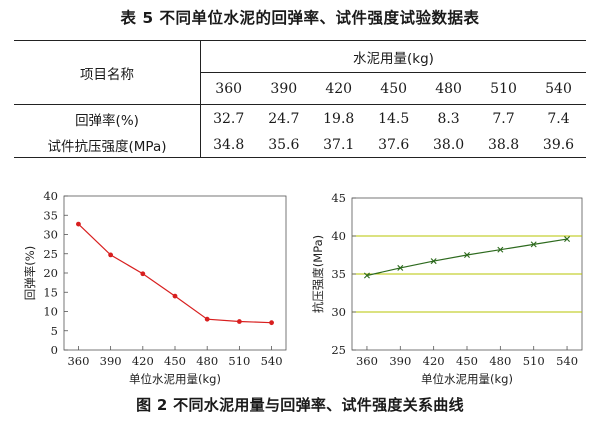 Image resolution: width=600 pixels, height=422 pixels. Describe the element at coordinates (228, 88) in the screenshot. I see `column-header: 360` at that location.